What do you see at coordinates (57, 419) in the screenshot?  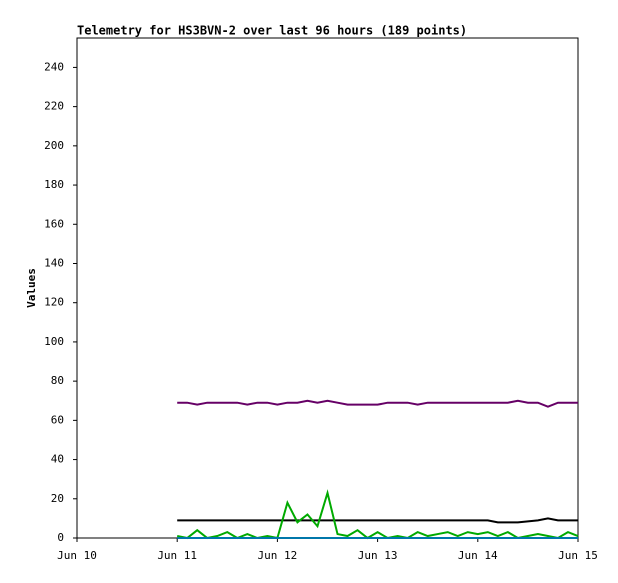 I see `y-tick-label: 60` at bounding box center [57, 419].